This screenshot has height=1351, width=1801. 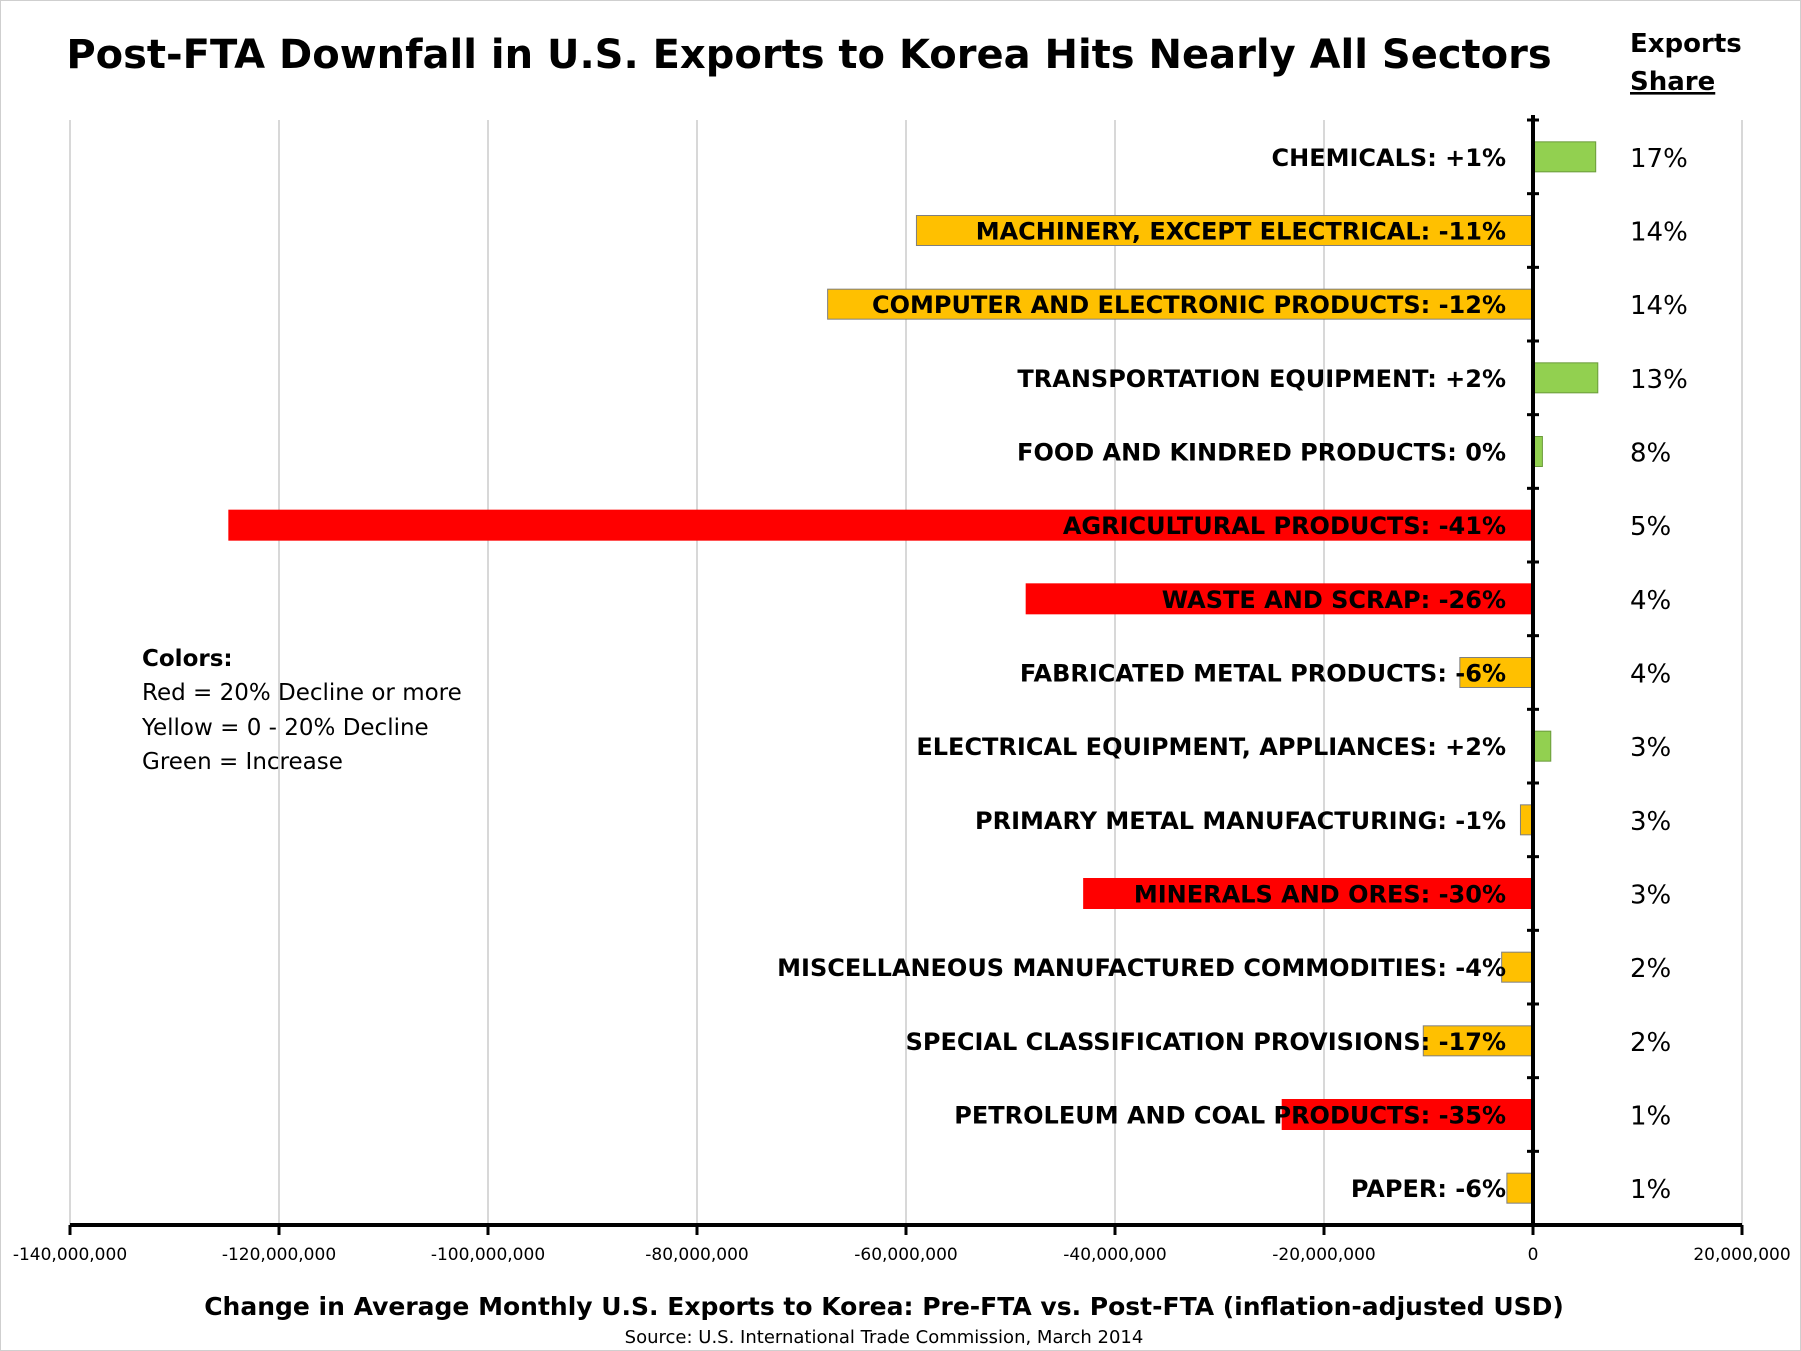 What do you see at coordinates (1263, 674) in the screenshot?
I see `category-label: FABRICATED METAL PRODUCTS: -6%` at bounding box center [1263, 674].